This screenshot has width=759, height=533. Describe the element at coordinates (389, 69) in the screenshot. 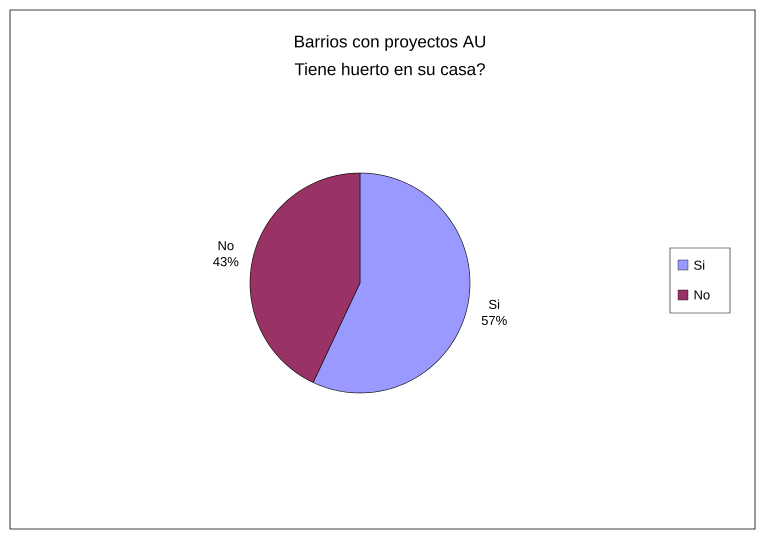

I see `chart-subtitle: Tiene huerto en su casa?` at that location.